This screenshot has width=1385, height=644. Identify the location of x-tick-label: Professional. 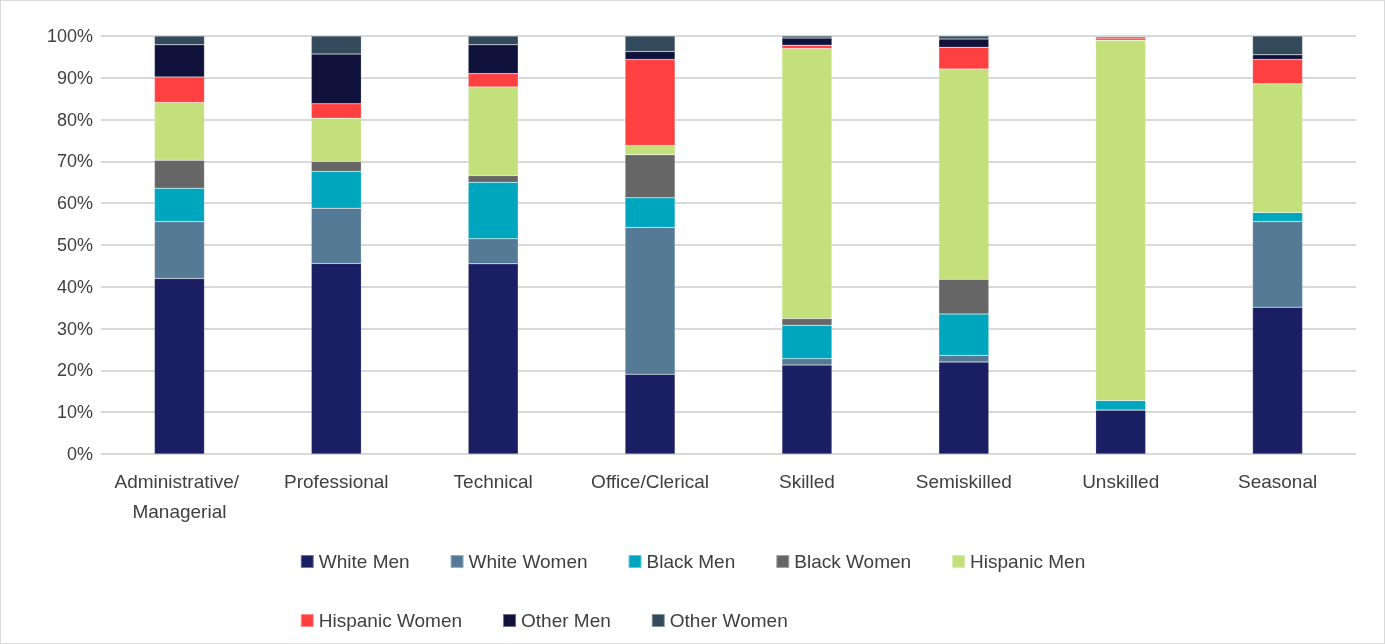
(336, 481).